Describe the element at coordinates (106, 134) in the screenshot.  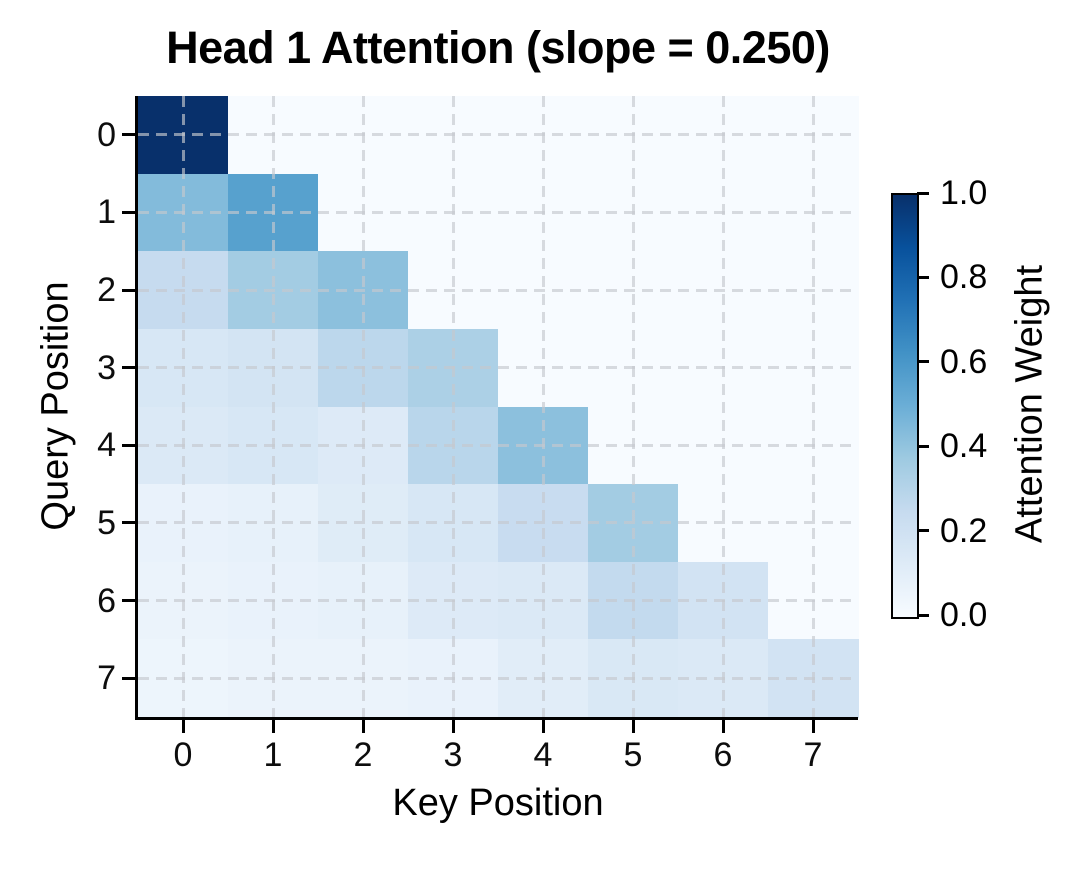
I see `y-tick-label: 0` at that location.